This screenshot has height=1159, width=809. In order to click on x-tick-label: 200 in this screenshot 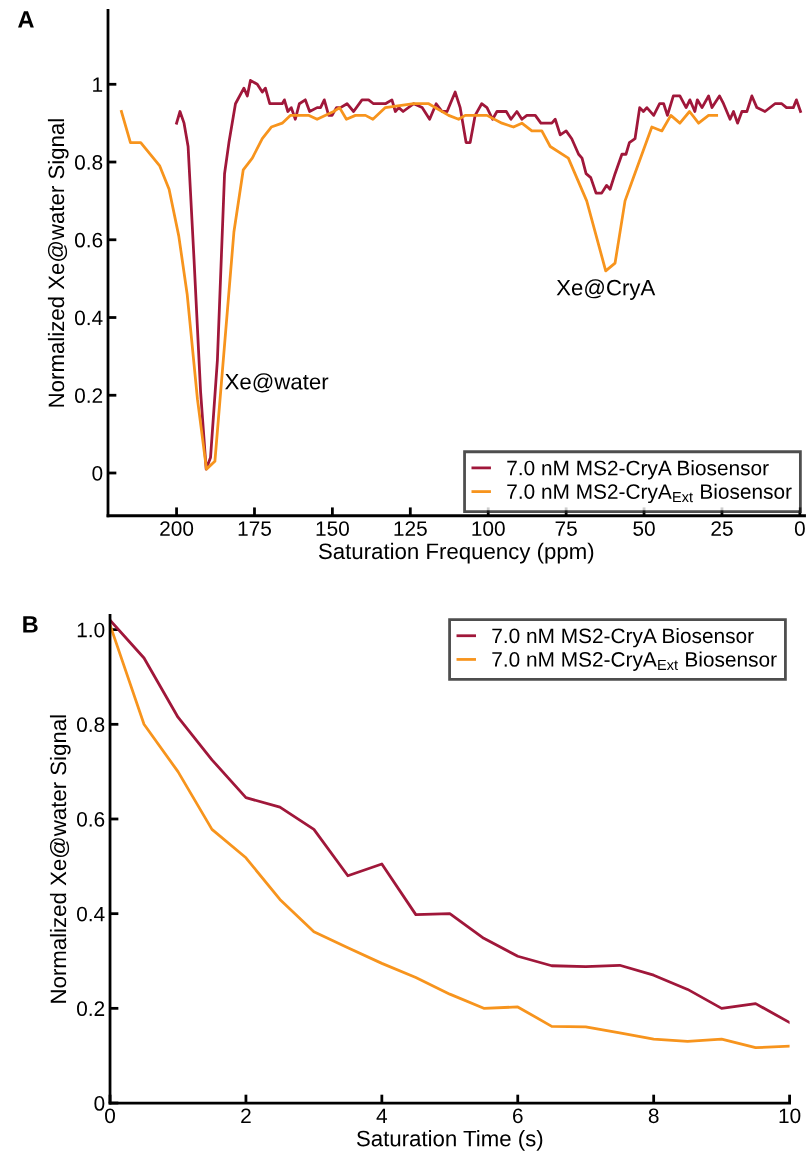, I will do `click(177, 528)`.